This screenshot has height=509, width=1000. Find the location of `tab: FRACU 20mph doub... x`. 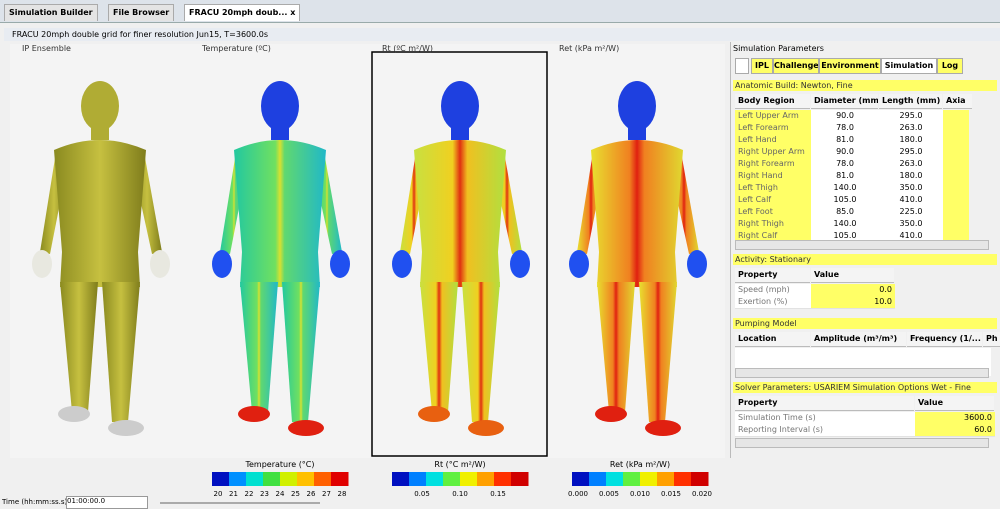

tab: FRACU 20mph doub... x is located at coordinates (242, 12).